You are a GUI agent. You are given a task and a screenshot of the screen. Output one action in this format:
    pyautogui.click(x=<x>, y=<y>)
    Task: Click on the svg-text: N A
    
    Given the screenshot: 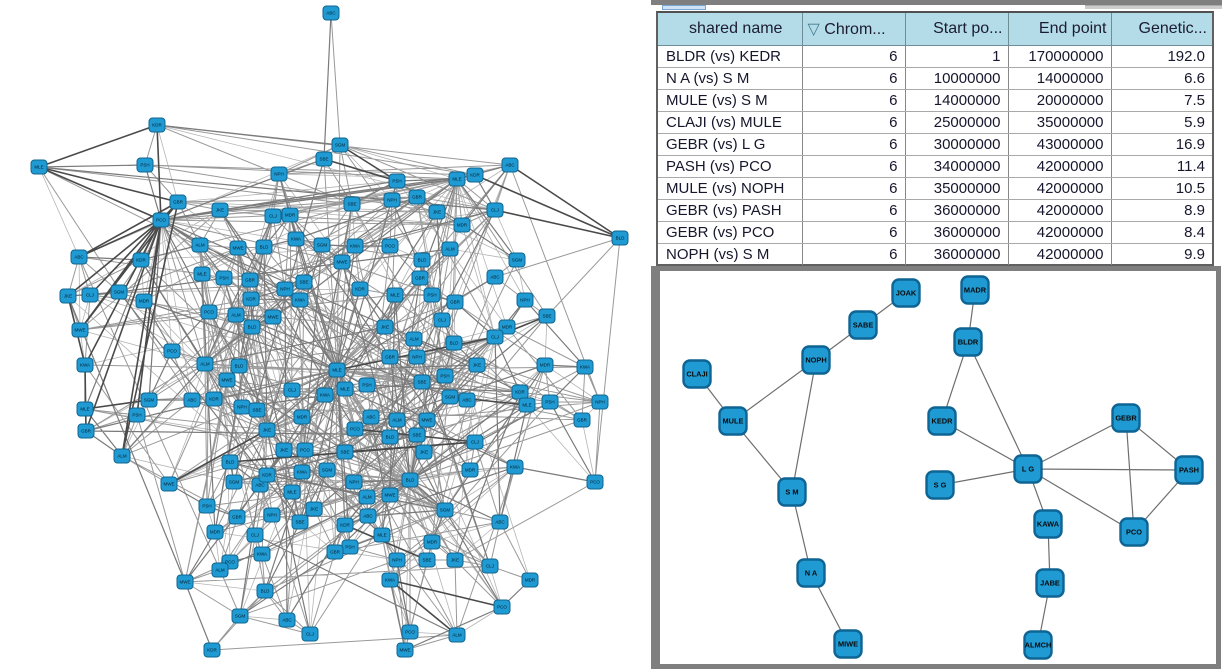 What is the action you would take?
    pyautogui.click(x=811, y=573)
    